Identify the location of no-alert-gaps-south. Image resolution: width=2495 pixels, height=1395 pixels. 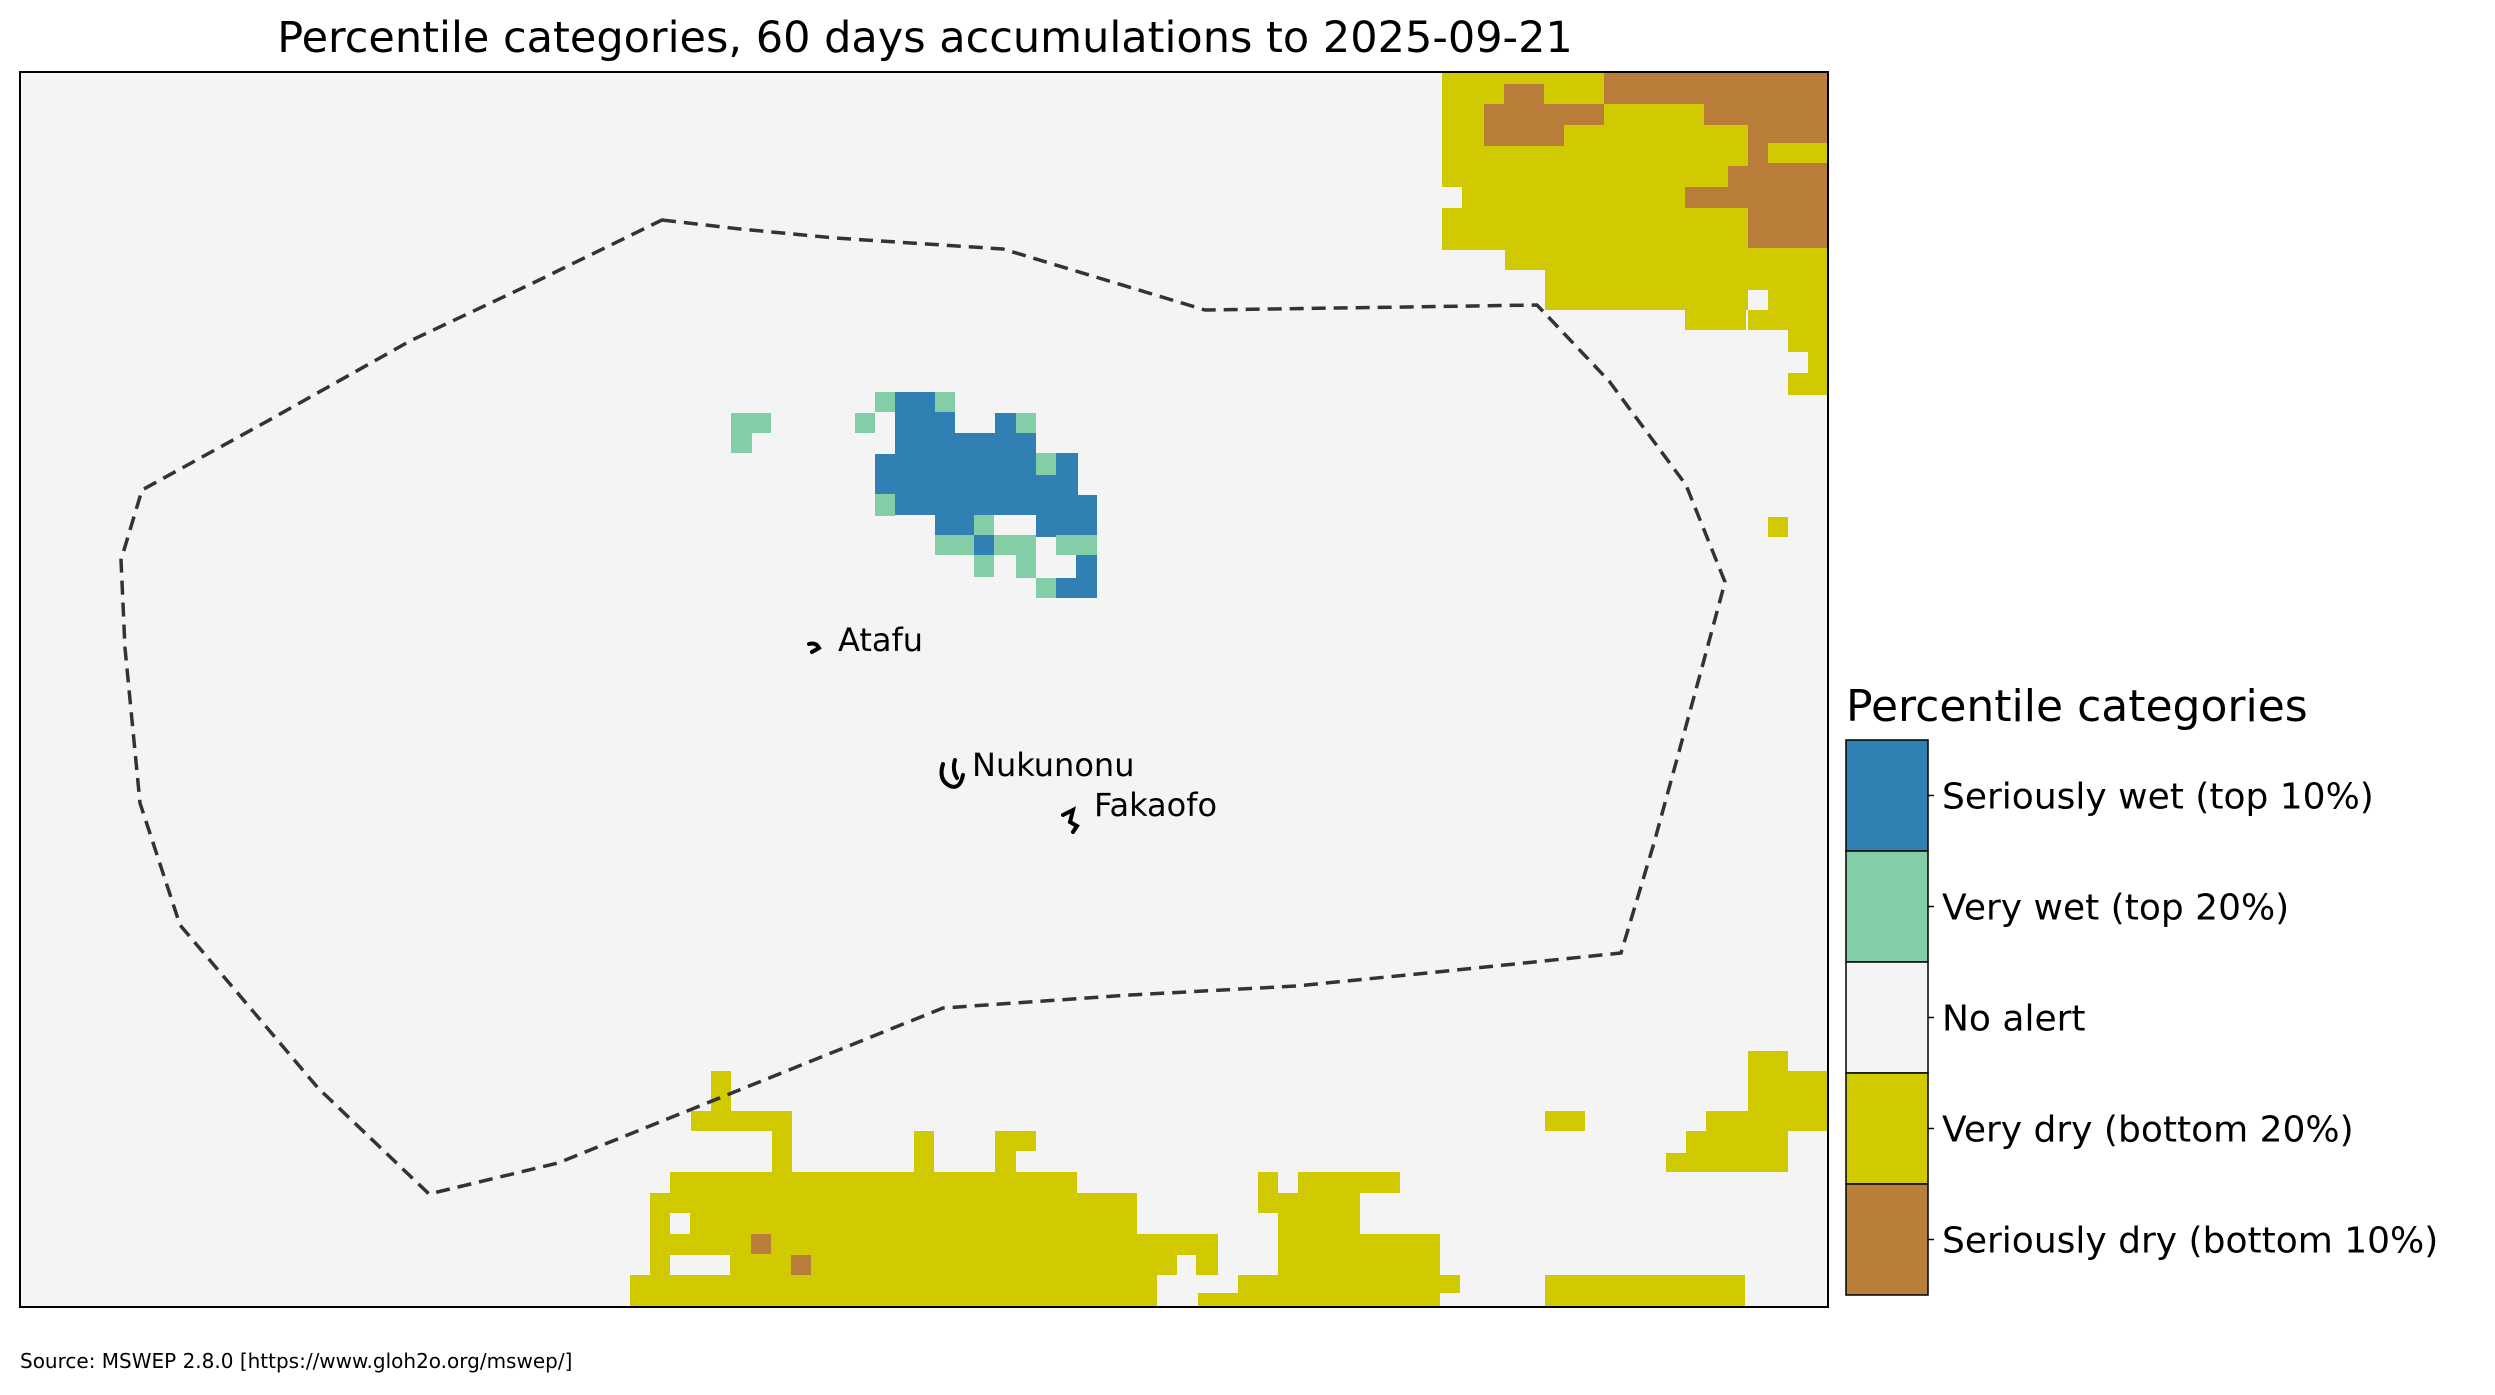
(933, 1260).